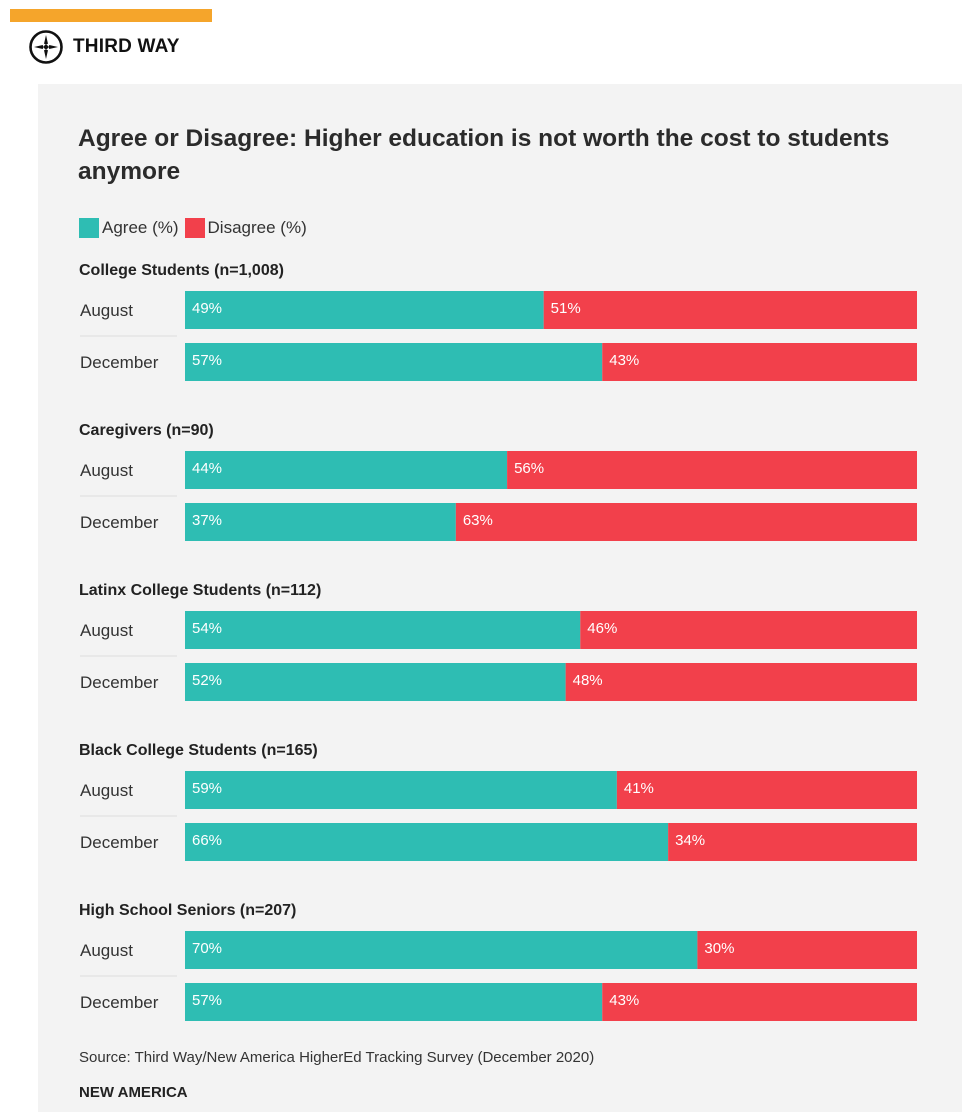 This screenshot has height=1112, width=977. Describe the element at coordinates (207, 520) in the screenshot. I see `data-label-agree: 37%` at that location.